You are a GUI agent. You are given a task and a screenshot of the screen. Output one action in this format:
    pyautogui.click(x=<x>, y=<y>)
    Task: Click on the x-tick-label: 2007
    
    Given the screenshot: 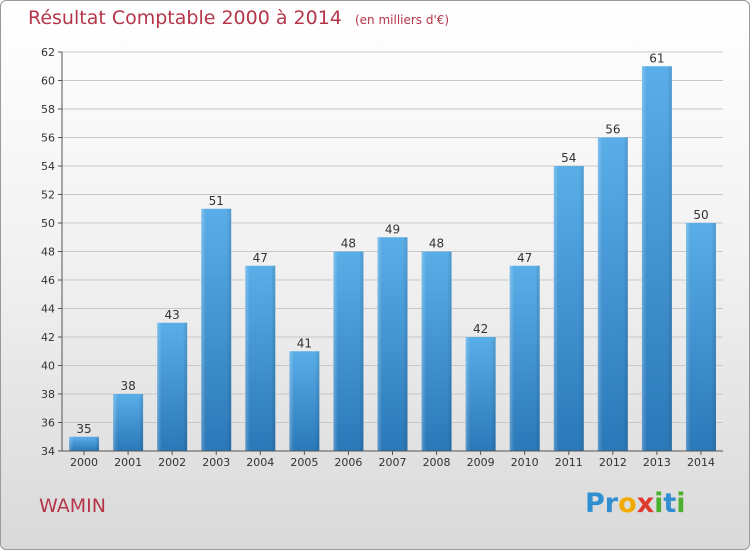 What is the action you would take?
    pyautogui.click(x=393, y=462)
    